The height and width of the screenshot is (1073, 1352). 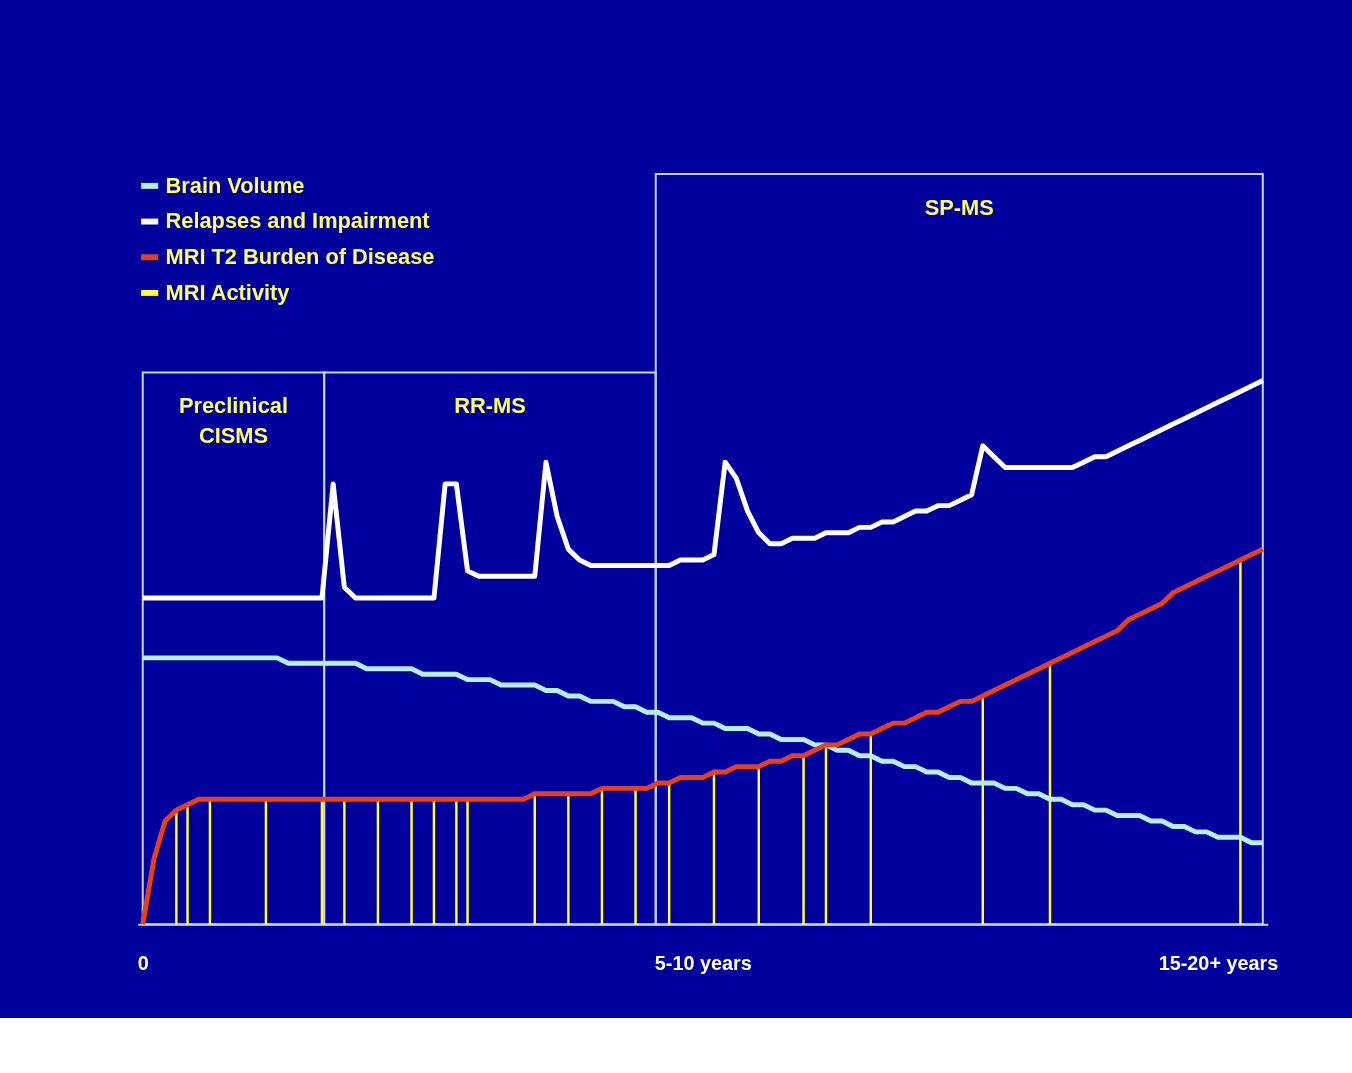 What do you see at coordinates (297, 221) in the screenshot?
I see `legend-label: Relapses and Impairment` at bounding box center [297, 221].